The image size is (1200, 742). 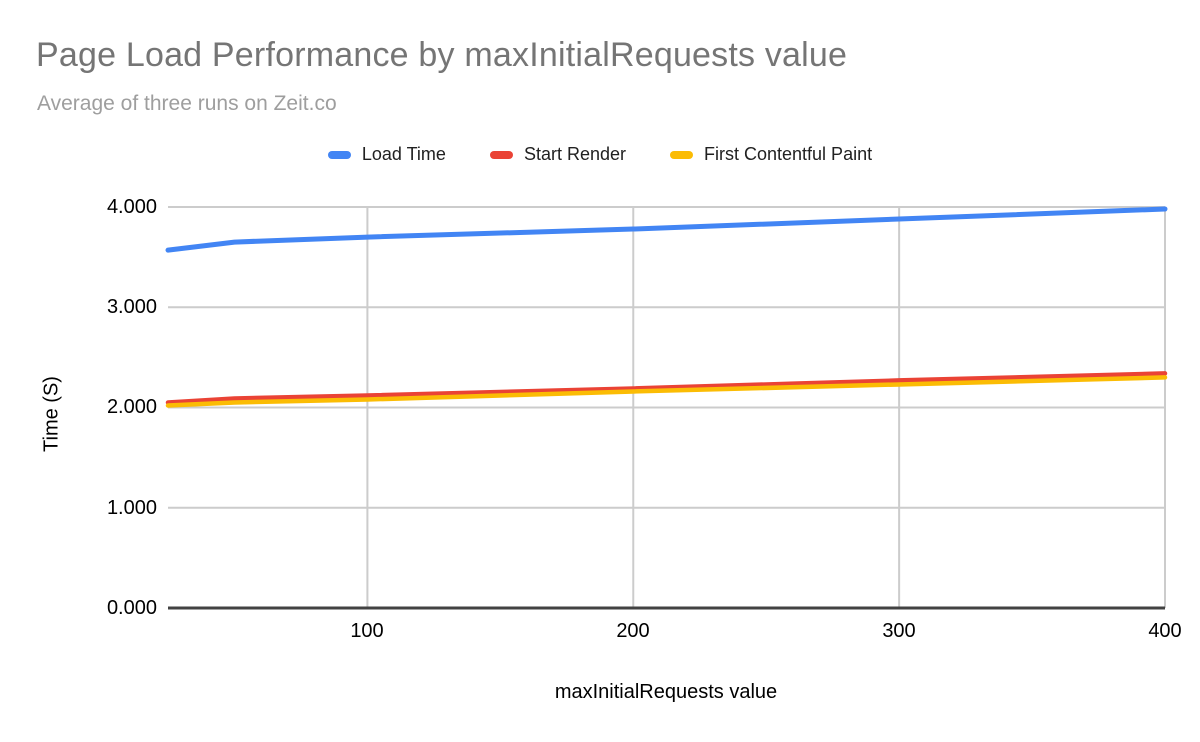 I want to click on x-axis-title: maxInitialRequests value, so click(x=666, y=692).